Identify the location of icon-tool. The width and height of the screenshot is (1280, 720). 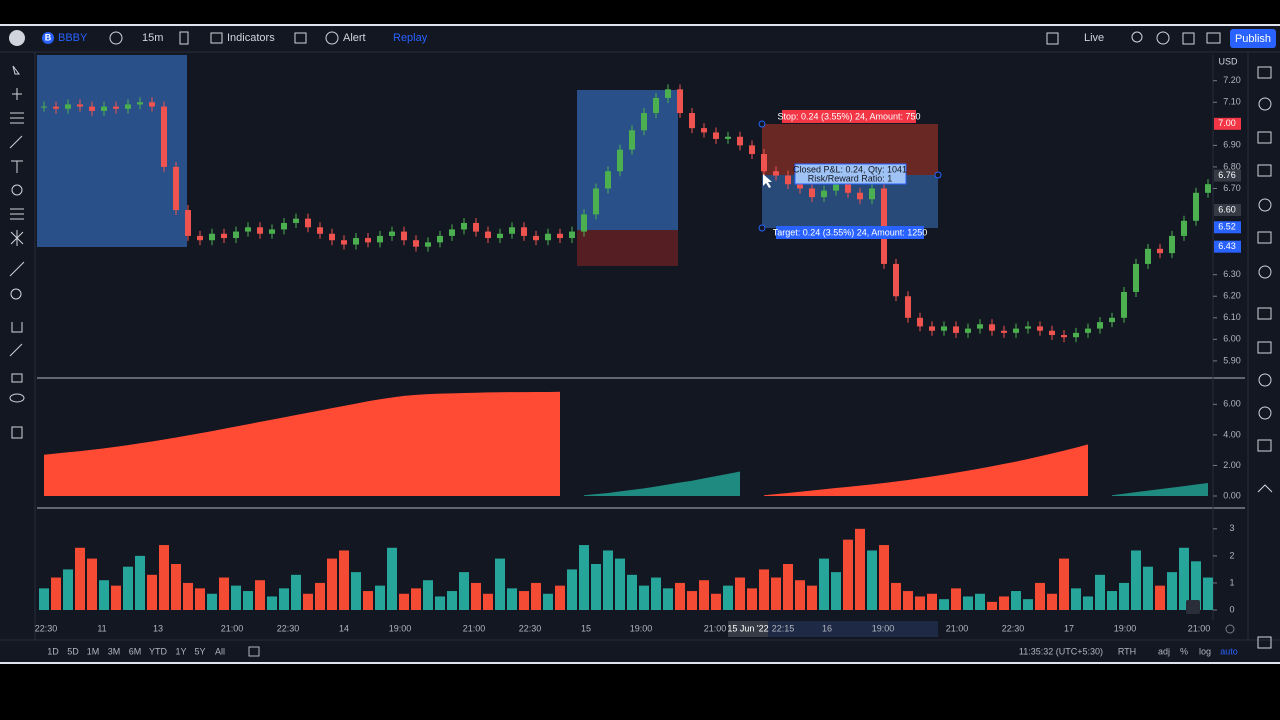
(17, 238).